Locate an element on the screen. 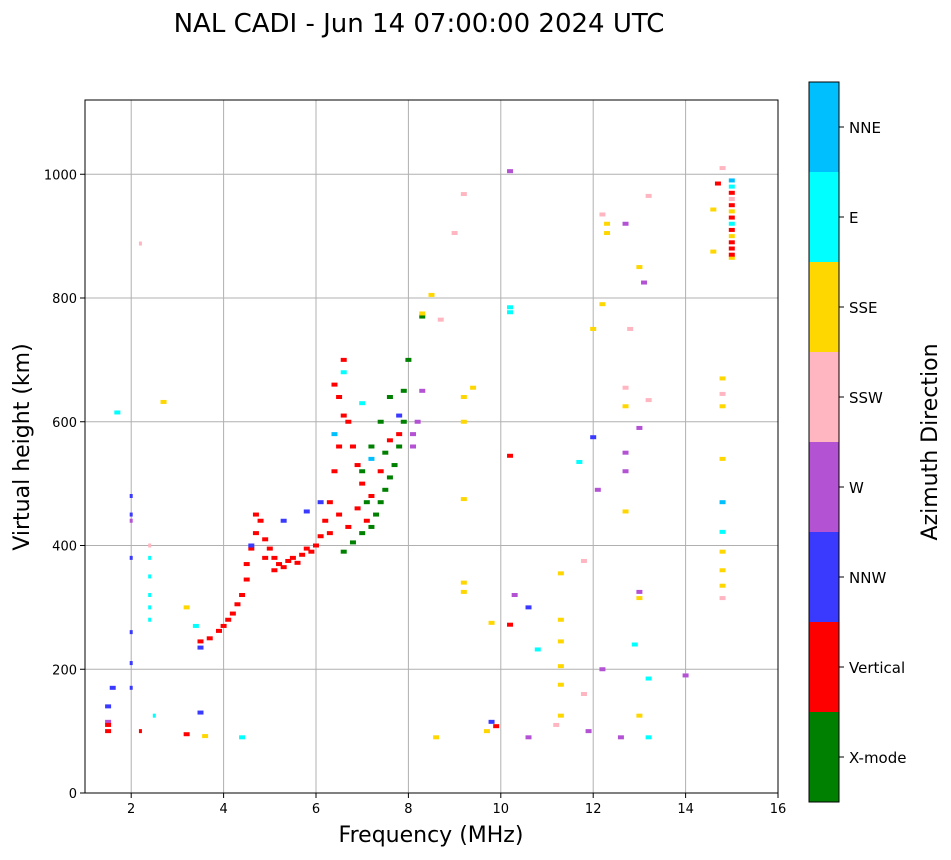 This screenshot has height=860, width=951. y-tick-label: 0 is located at coordinates (73, 794).